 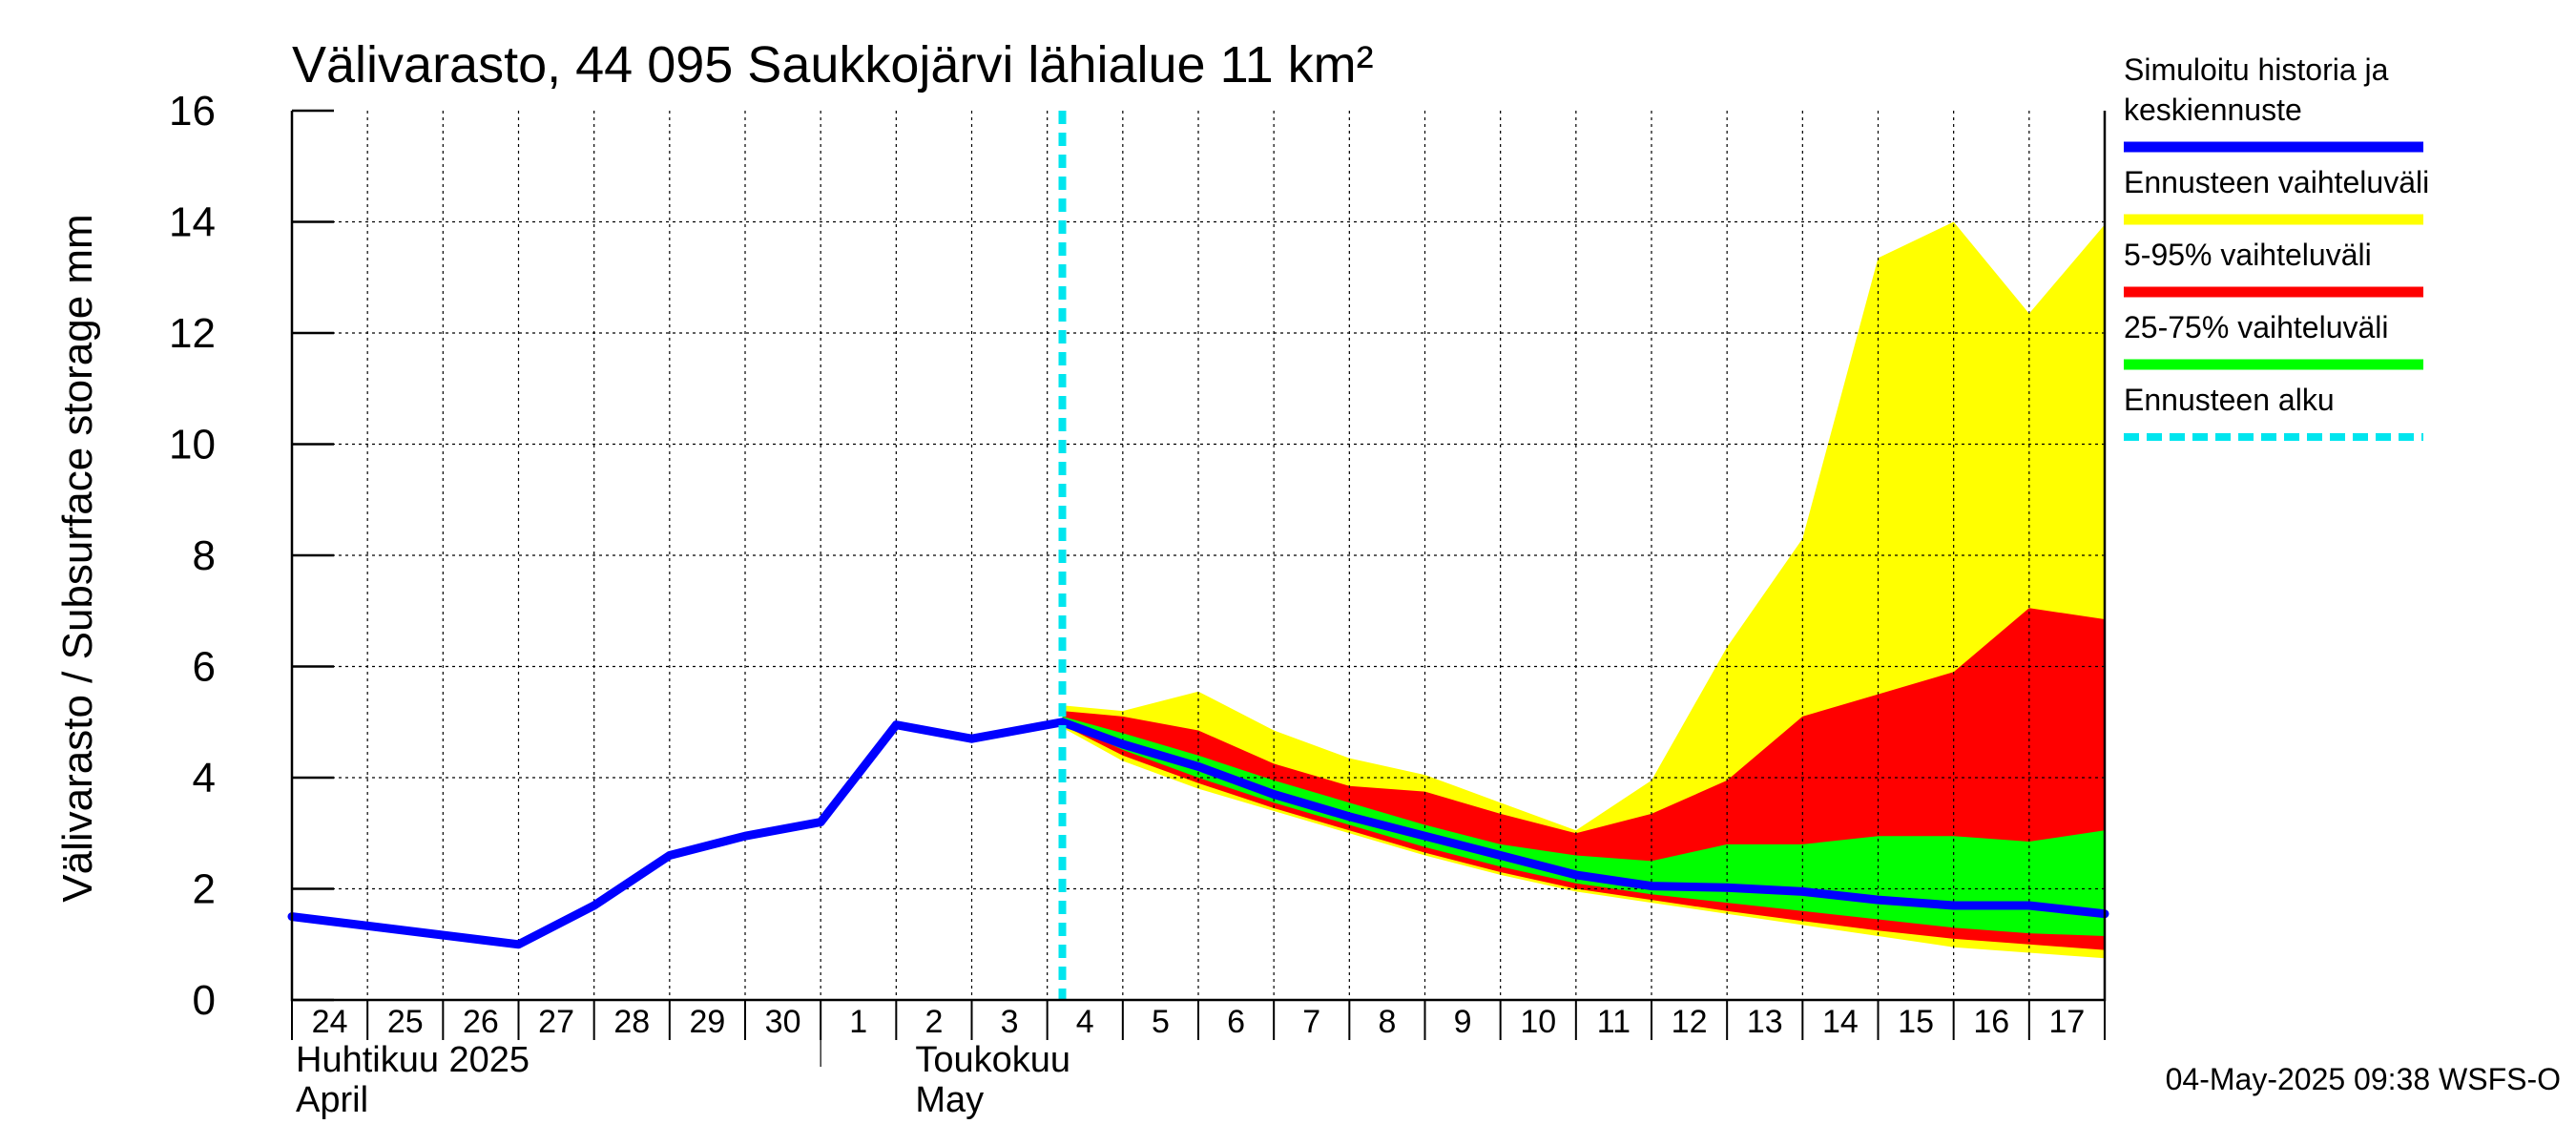 What do you see at coordinates (2276, 182) in the screenshot?
I see `legend-label: Ennusteen vaihteluväli` at bounding box center [2276, 182].